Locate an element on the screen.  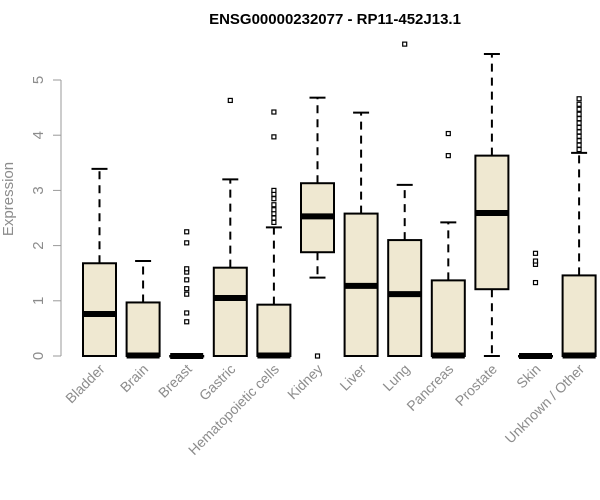
y-tick-label: 0 is located at coordinates (38, 356).